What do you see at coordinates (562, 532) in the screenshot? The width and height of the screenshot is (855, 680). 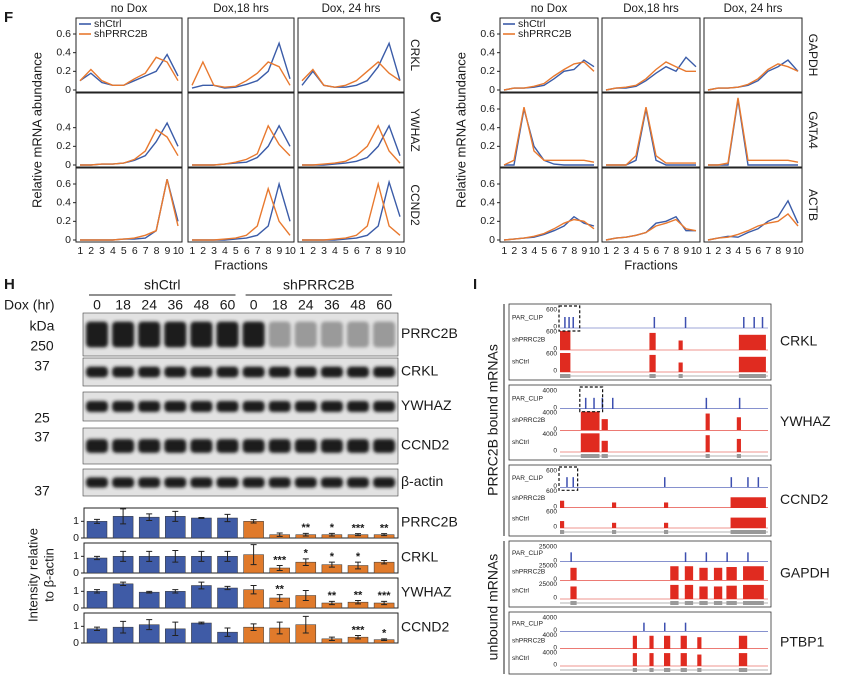 I see `exon` at bounding box center [562, 532].